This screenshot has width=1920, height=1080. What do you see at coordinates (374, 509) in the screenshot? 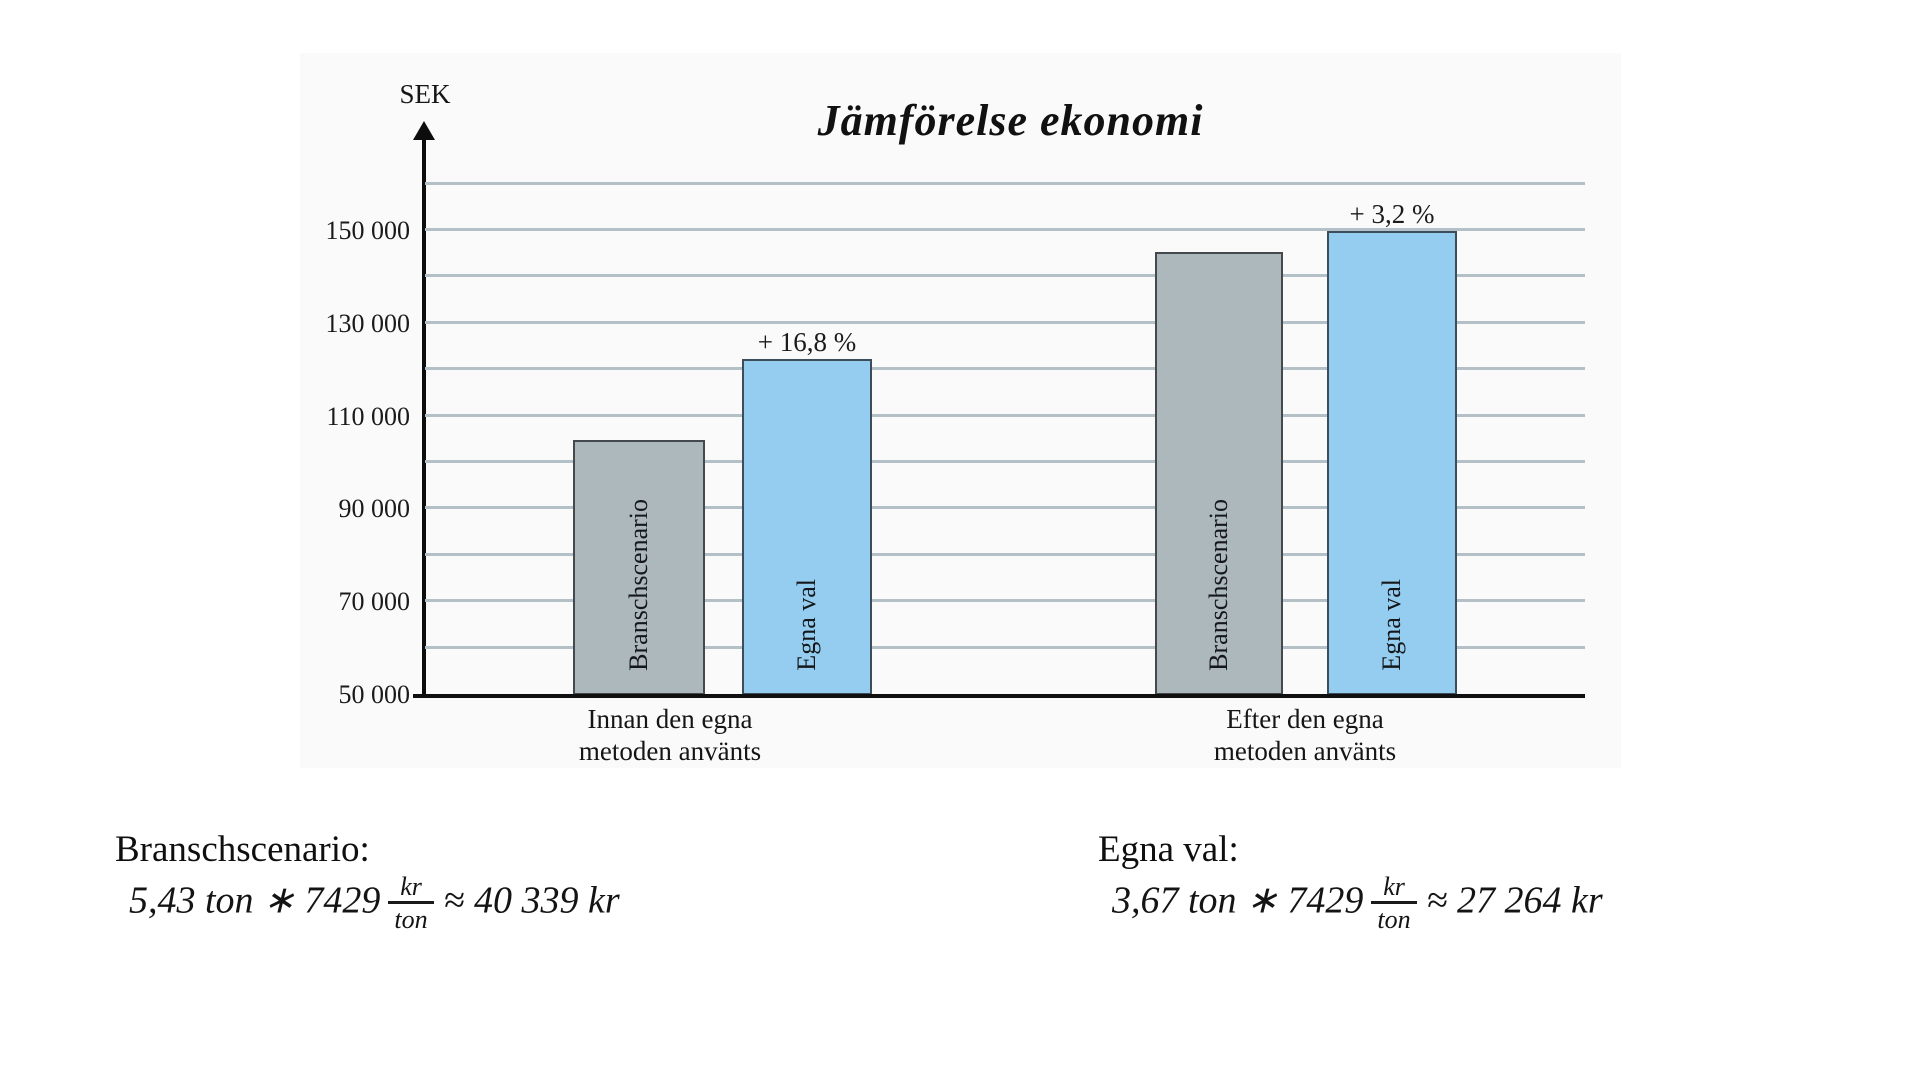
I see `y-tick-label: 90 000` at bounding box center [374, 509].